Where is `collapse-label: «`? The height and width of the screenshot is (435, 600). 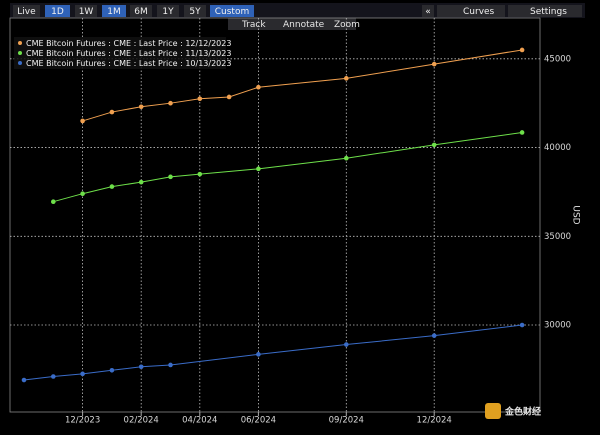
collapse-label: « is located at coordinates (428, 12).